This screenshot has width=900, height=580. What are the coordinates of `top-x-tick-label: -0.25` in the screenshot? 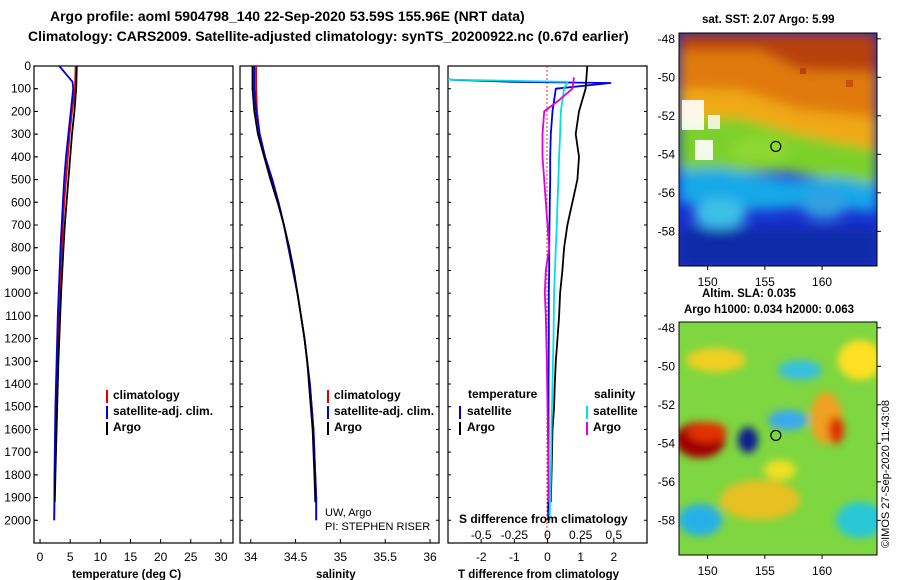 It's located at (515, 535).